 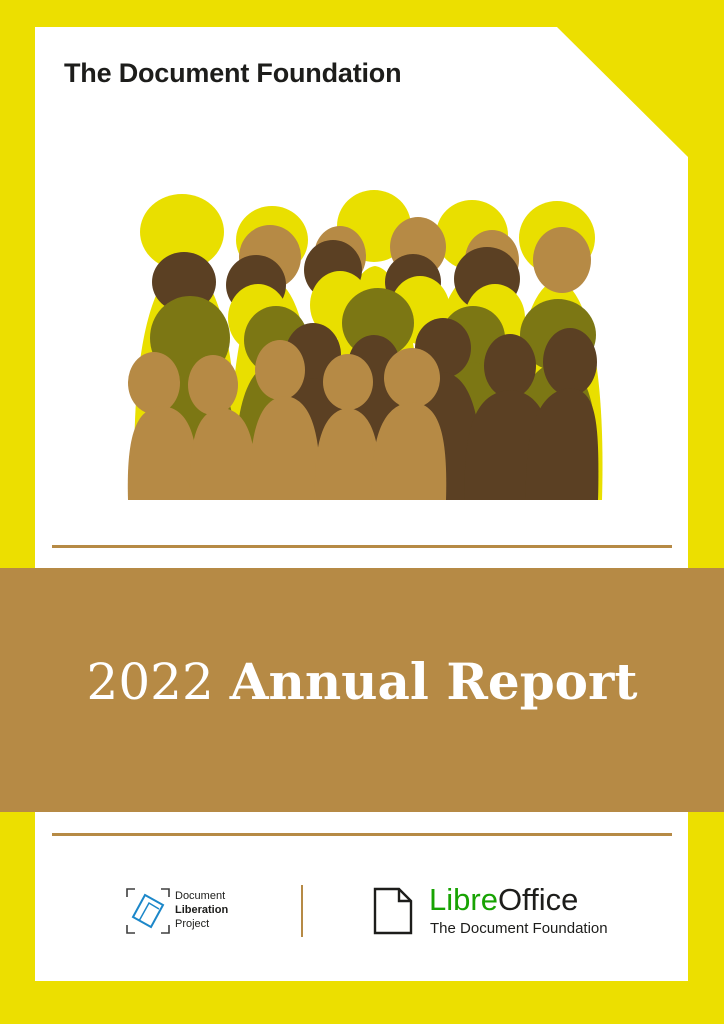 I want to click on dlp-wordmark: Document Liberation Project, so click(x=201, y=910).